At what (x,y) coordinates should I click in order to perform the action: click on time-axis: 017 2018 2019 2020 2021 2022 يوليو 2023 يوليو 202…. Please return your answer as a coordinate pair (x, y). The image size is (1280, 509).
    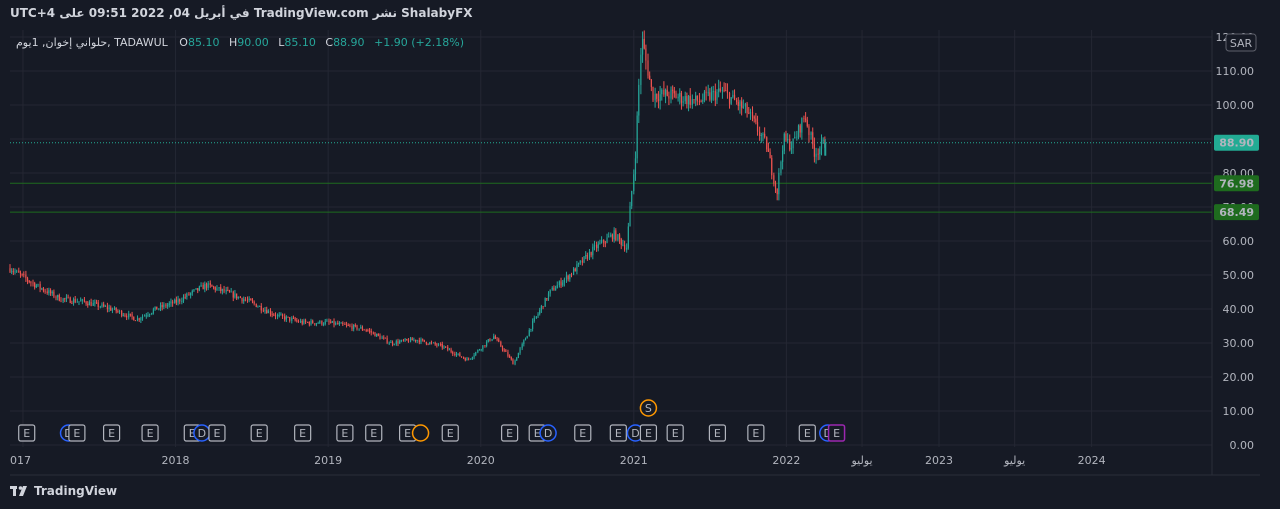
    Looking at the image, I should click on (558, 460).